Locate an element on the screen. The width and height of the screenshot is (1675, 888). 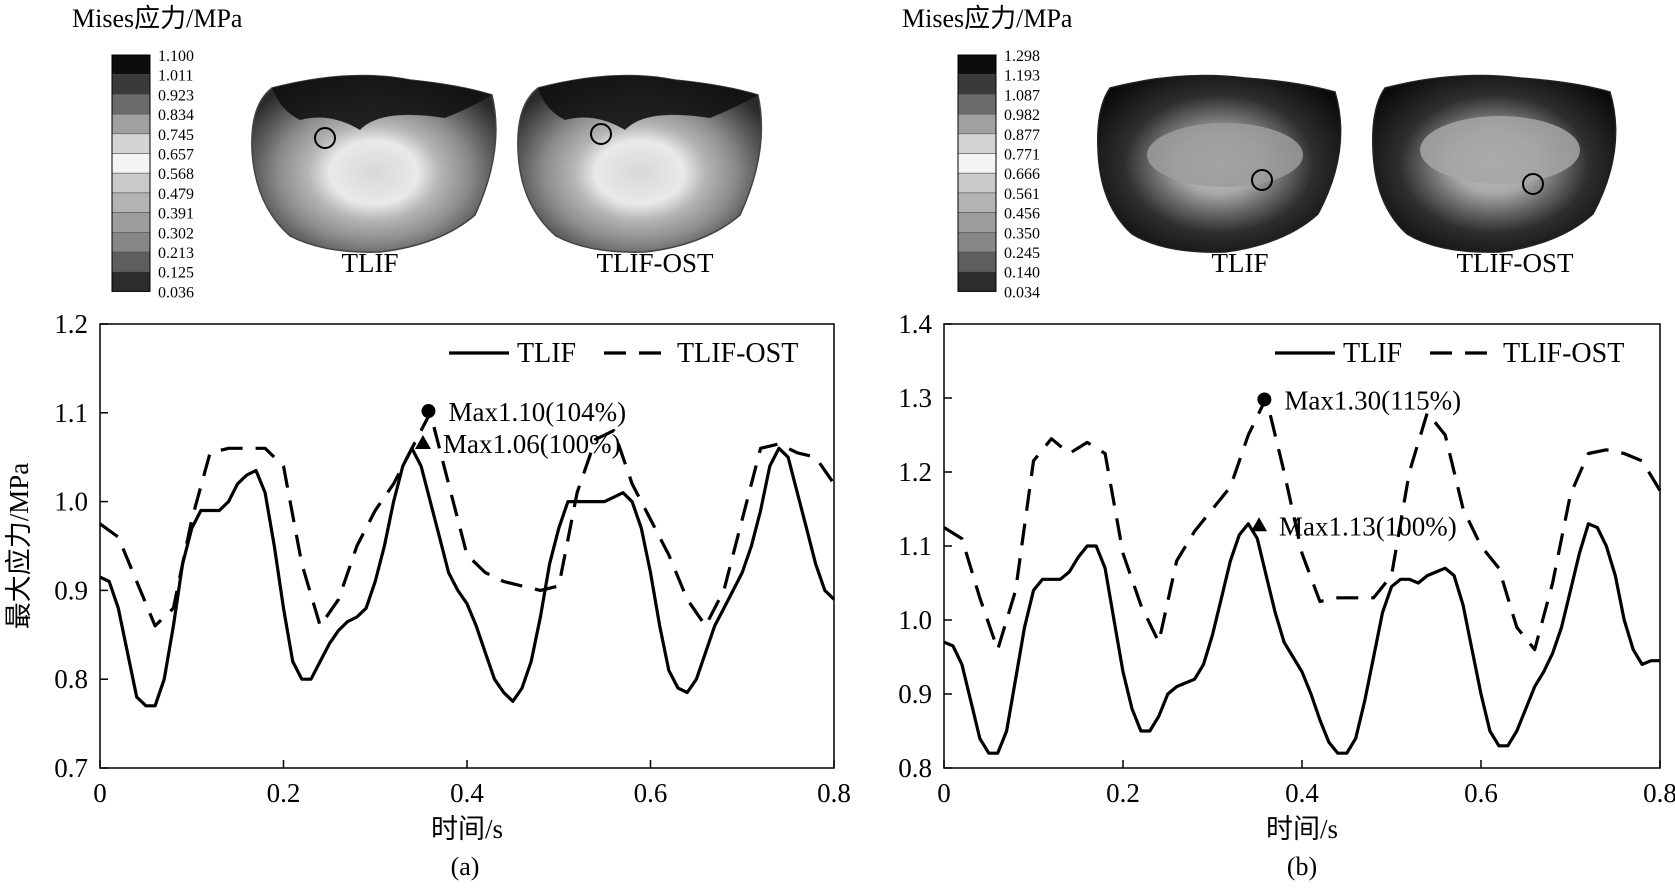
colorbar-tick-label: 0.745 is located at coordinates (176, 135).